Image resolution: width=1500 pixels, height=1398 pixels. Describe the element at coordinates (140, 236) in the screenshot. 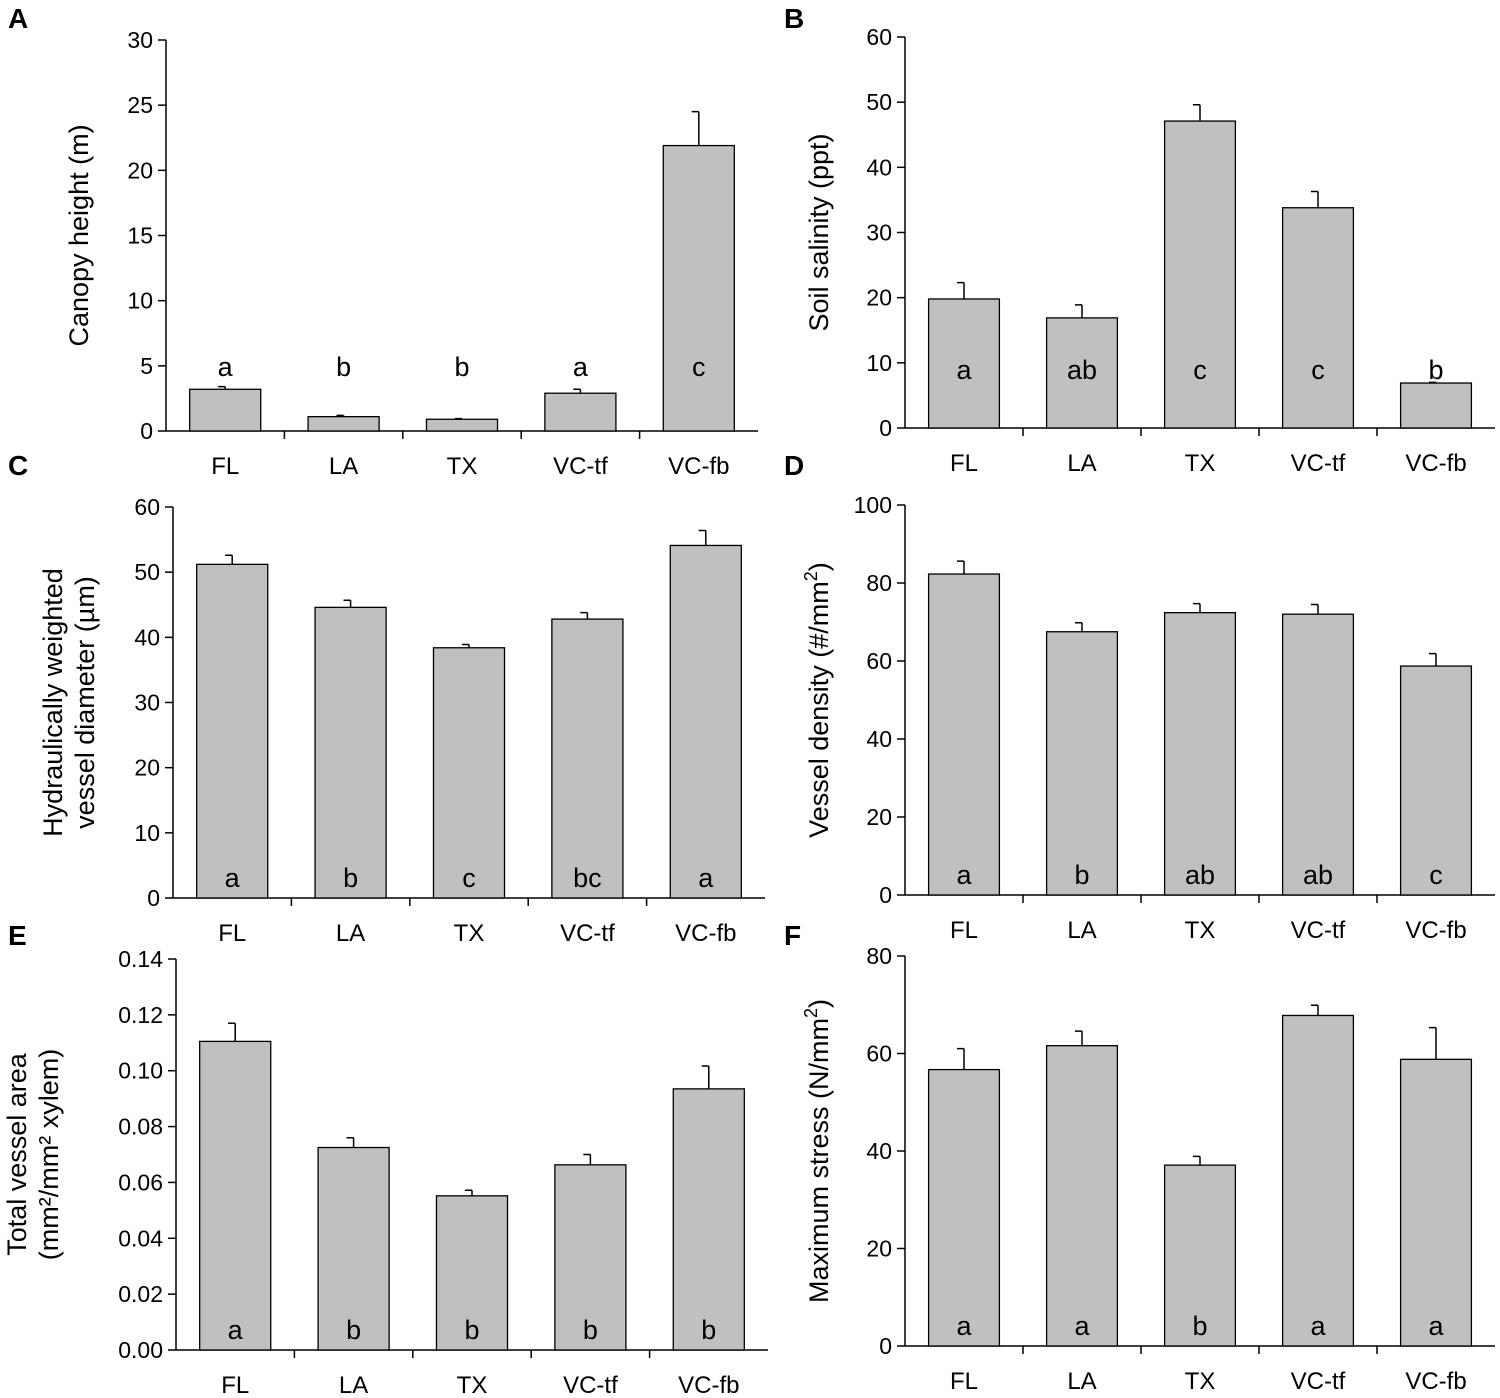

I see `y-tick-label: 15` at that location.